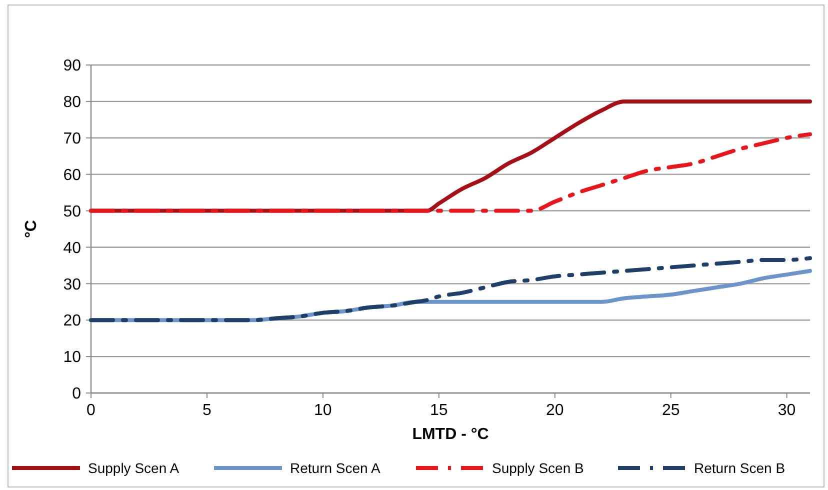 The height and width of the screenshot is (490, 828). What do you see at coordinates (555, 410) in the screenshot?
I see `x-tick-label: 20` at bounding box center [555, 410].